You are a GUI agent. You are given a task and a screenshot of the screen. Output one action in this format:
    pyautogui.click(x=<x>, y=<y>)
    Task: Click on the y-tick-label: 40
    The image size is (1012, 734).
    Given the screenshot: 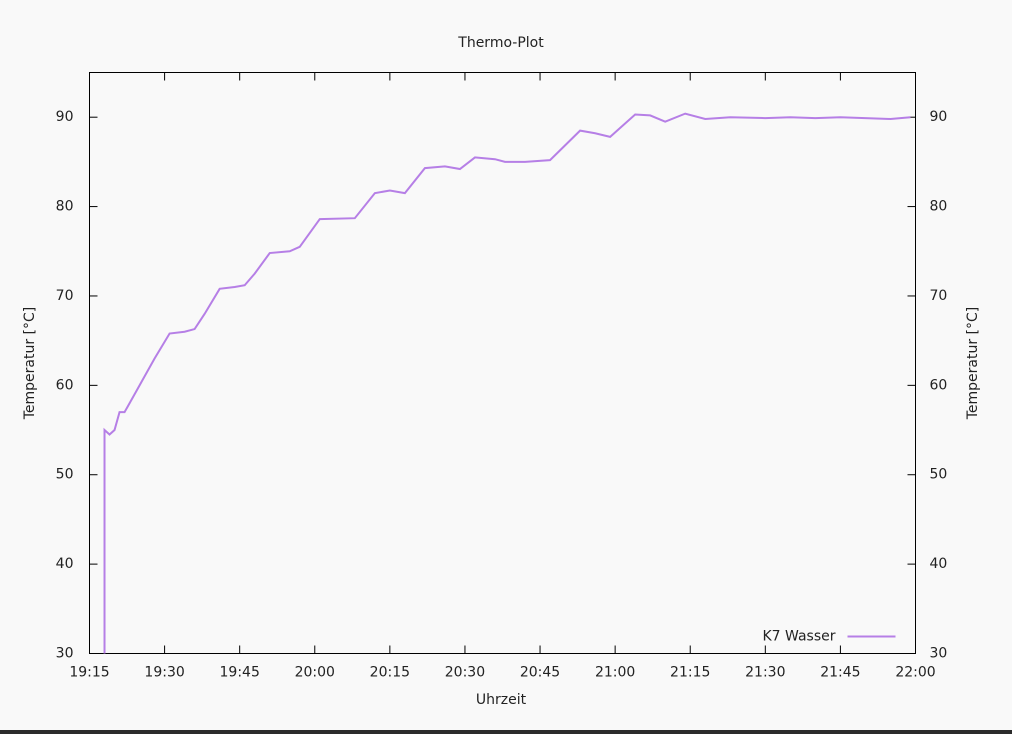 What is the action you would take?
    pyautogui.click(x=65, y=564)
    